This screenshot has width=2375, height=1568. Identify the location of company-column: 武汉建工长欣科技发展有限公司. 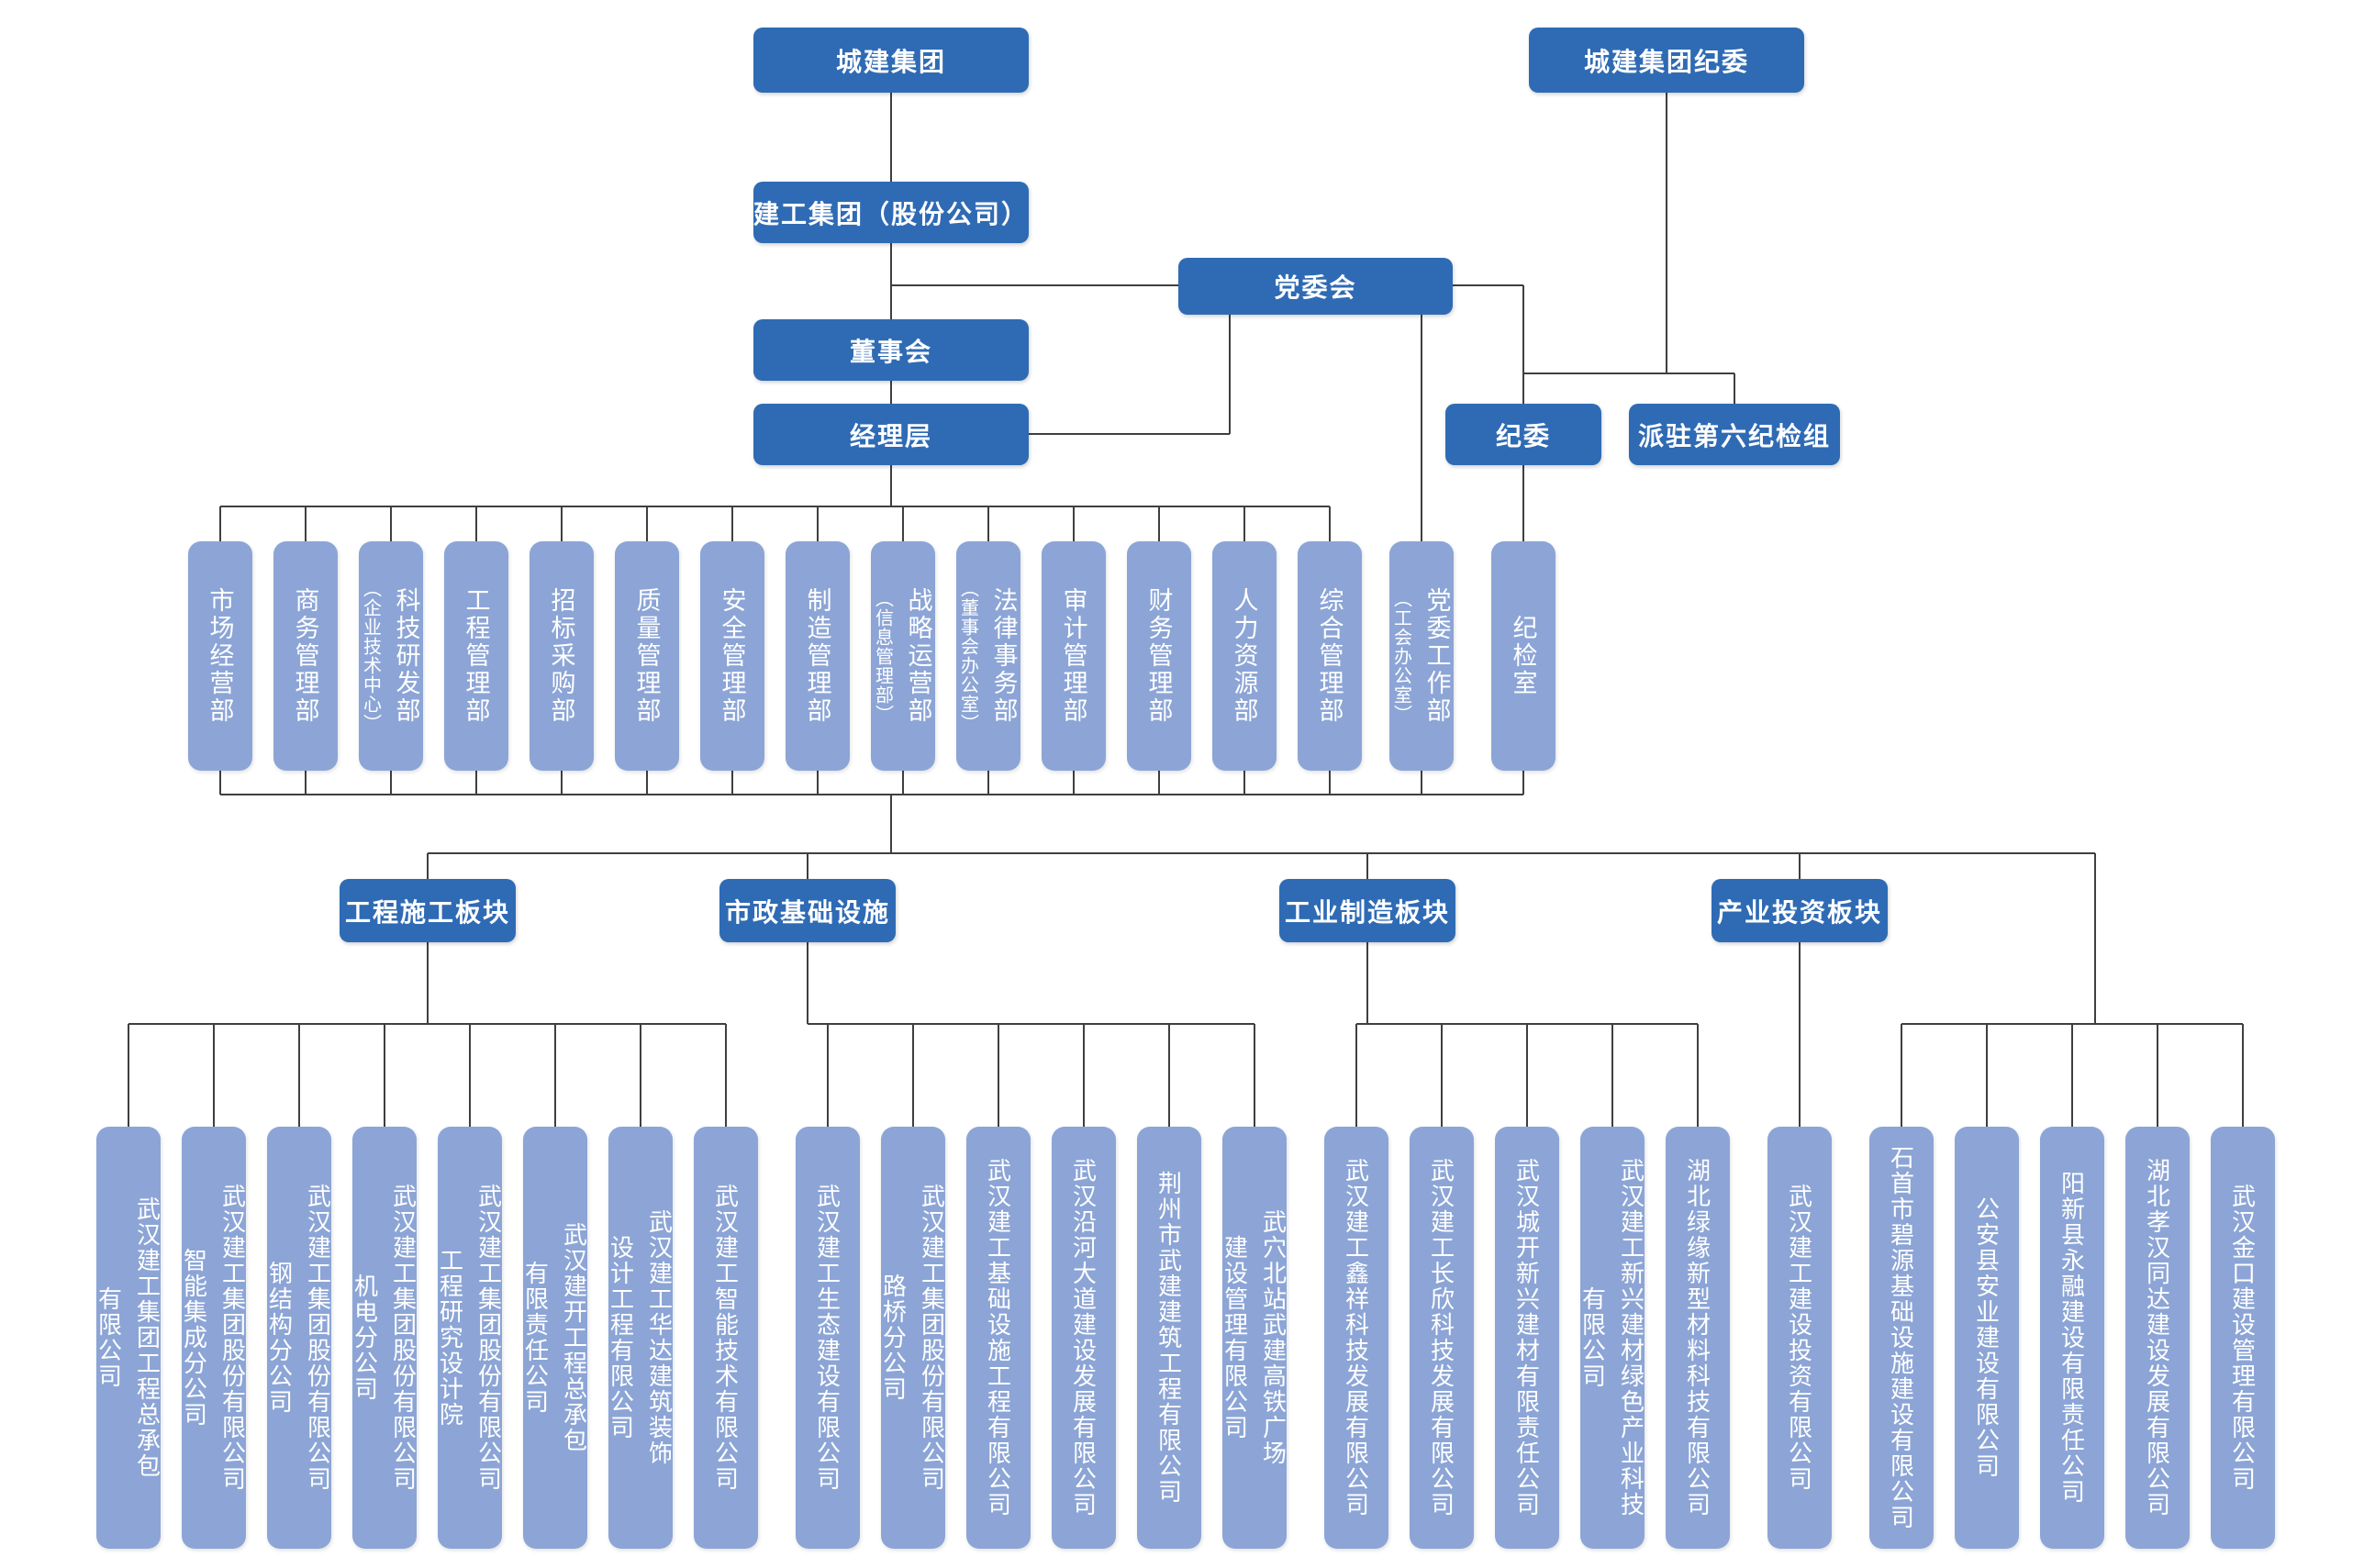
(1442, 1338).